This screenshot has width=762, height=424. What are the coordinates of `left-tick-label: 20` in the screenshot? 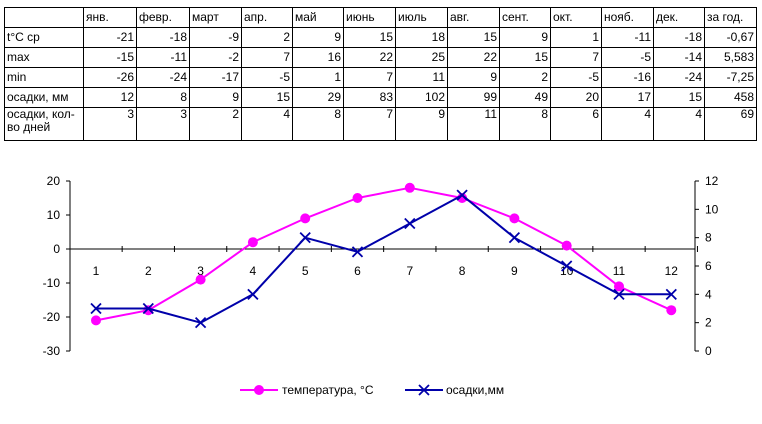 It's located at (54, 181).